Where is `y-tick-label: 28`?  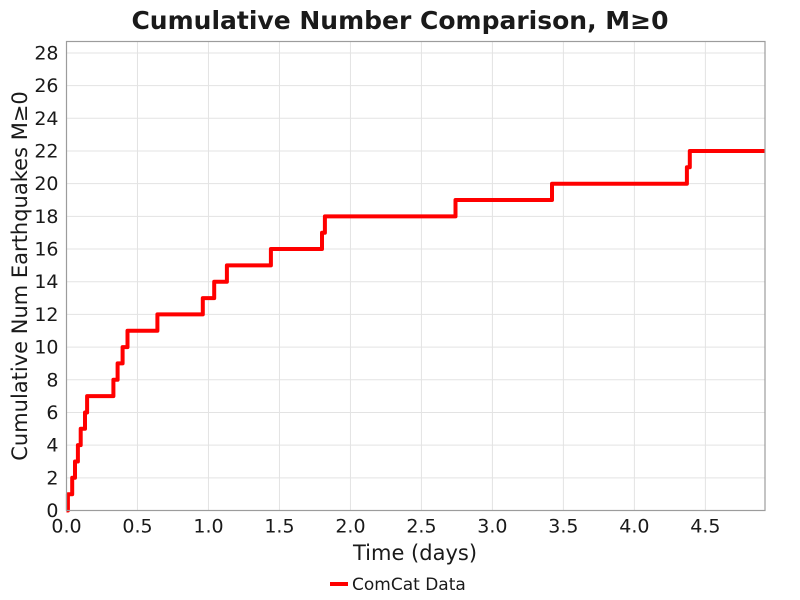
y-tick-label: 28 is located at coordinates (46, 53).